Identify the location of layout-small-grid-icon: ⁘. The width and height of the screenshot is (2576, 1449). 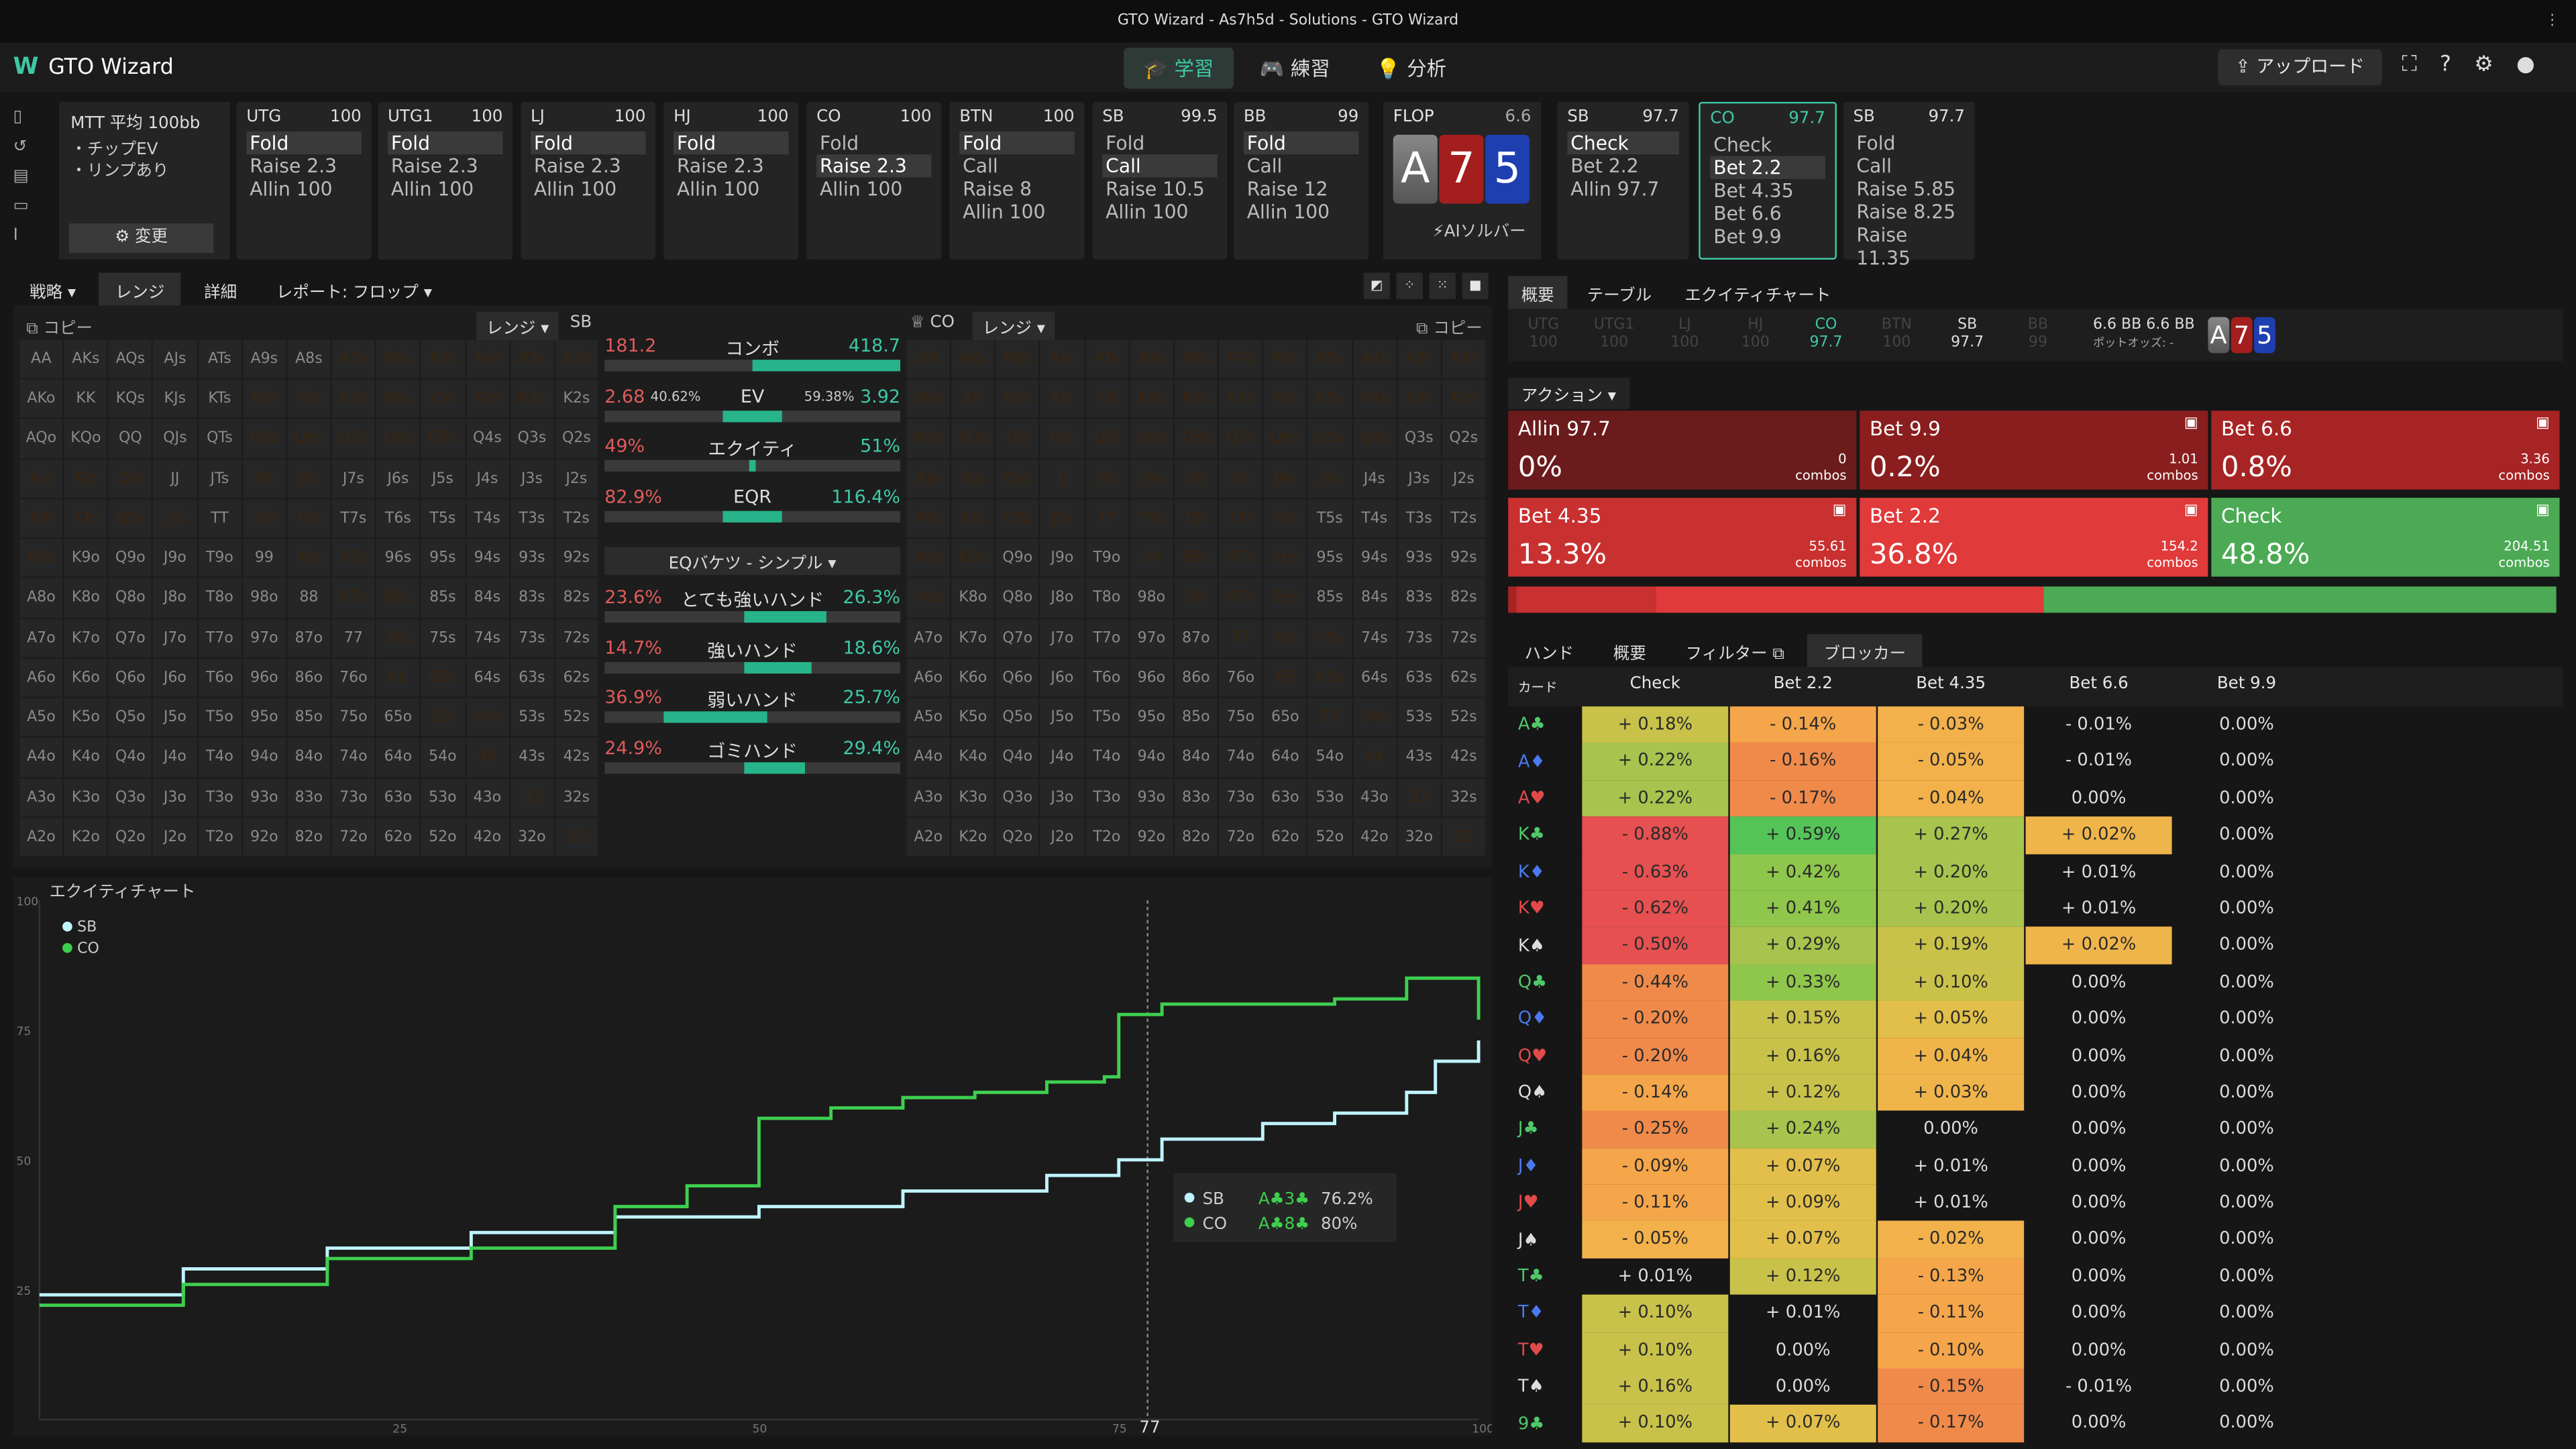
(1409, 285).